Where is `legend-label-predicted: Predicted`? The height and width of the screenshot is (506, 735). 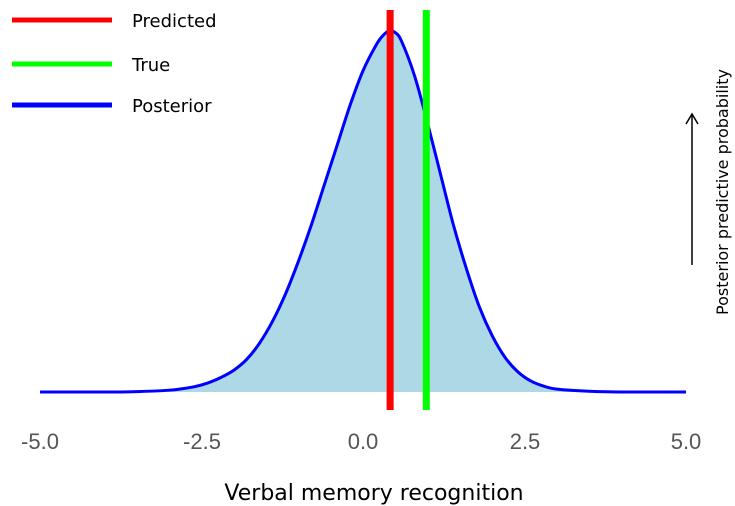
legend-label-predicted: Predicted is located at coordinates (174, 21).